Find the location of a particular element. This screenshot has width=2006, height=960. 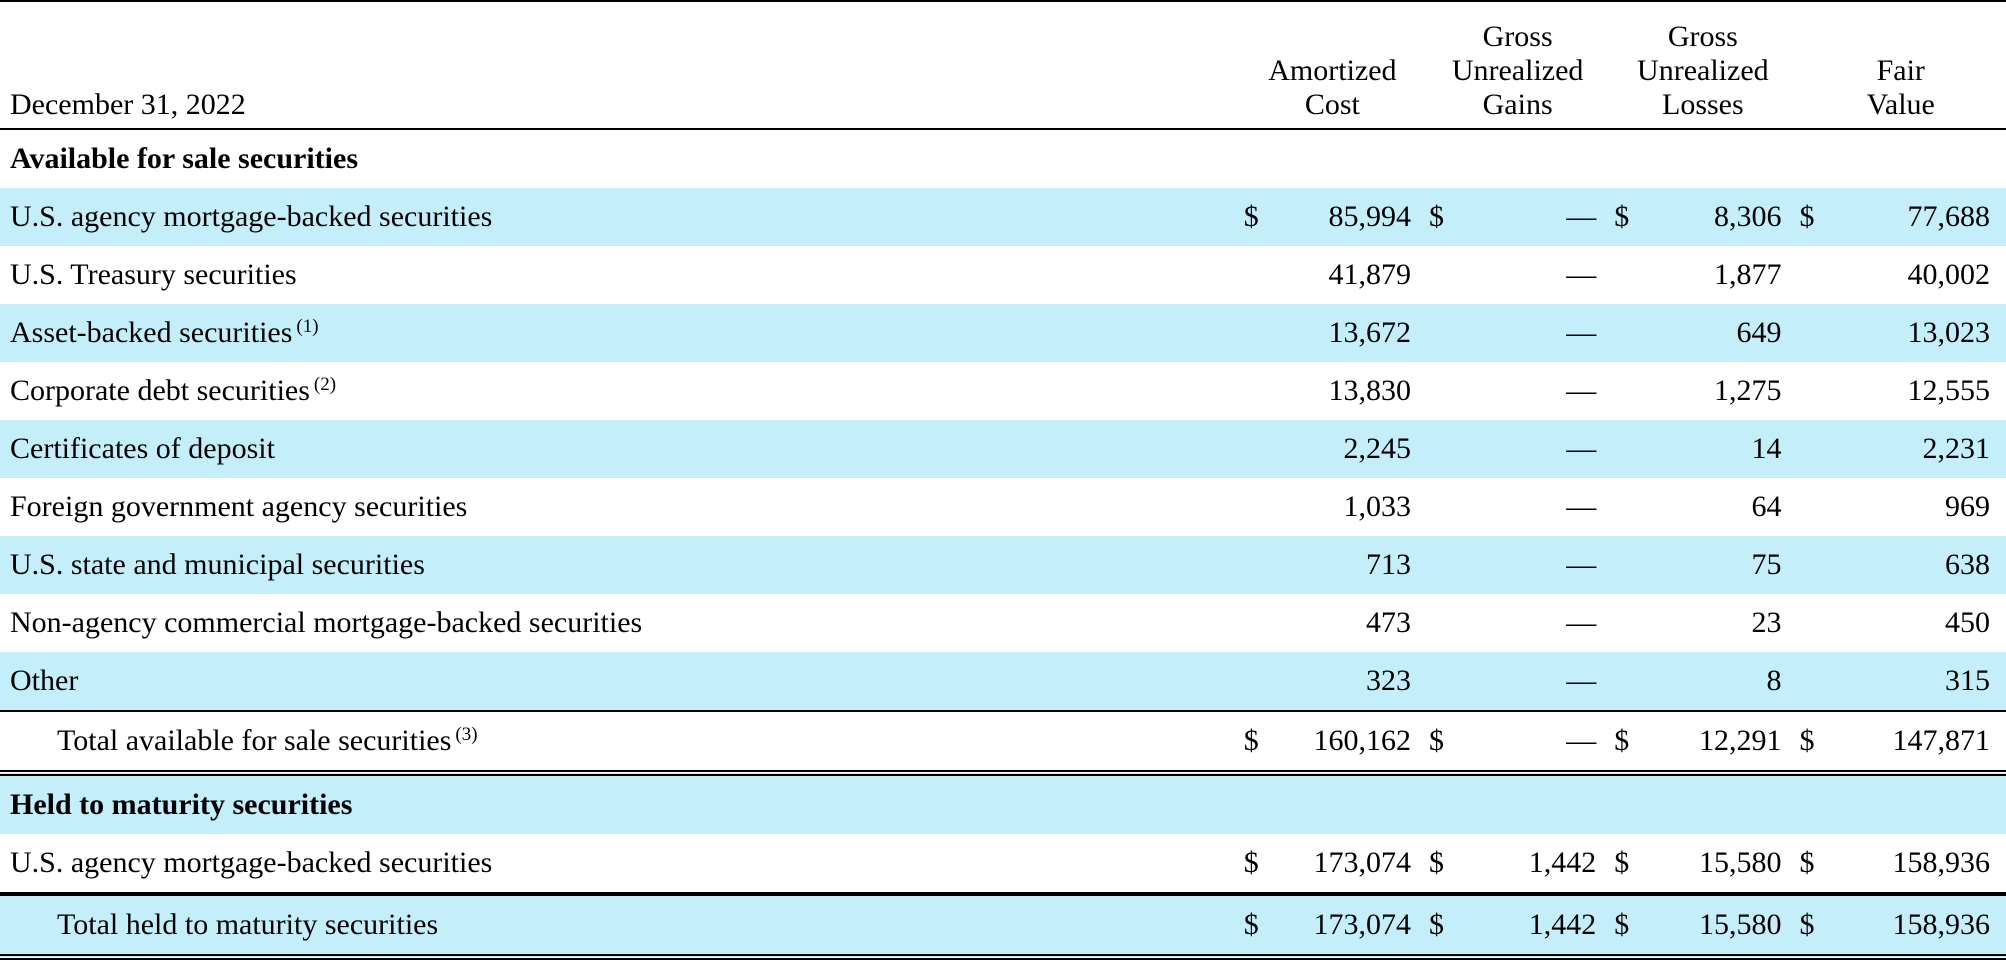

row-label: Other is located at coordinates (620, 681).